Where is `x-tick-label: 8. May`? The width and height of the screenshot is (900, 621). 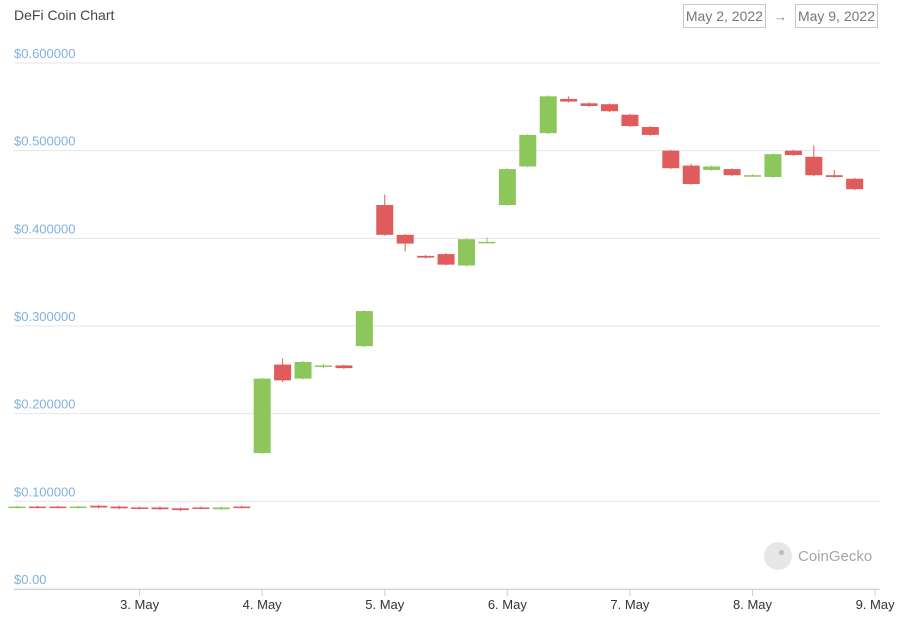 x-tick-label: 8. May is located at coordinates (753, 604).